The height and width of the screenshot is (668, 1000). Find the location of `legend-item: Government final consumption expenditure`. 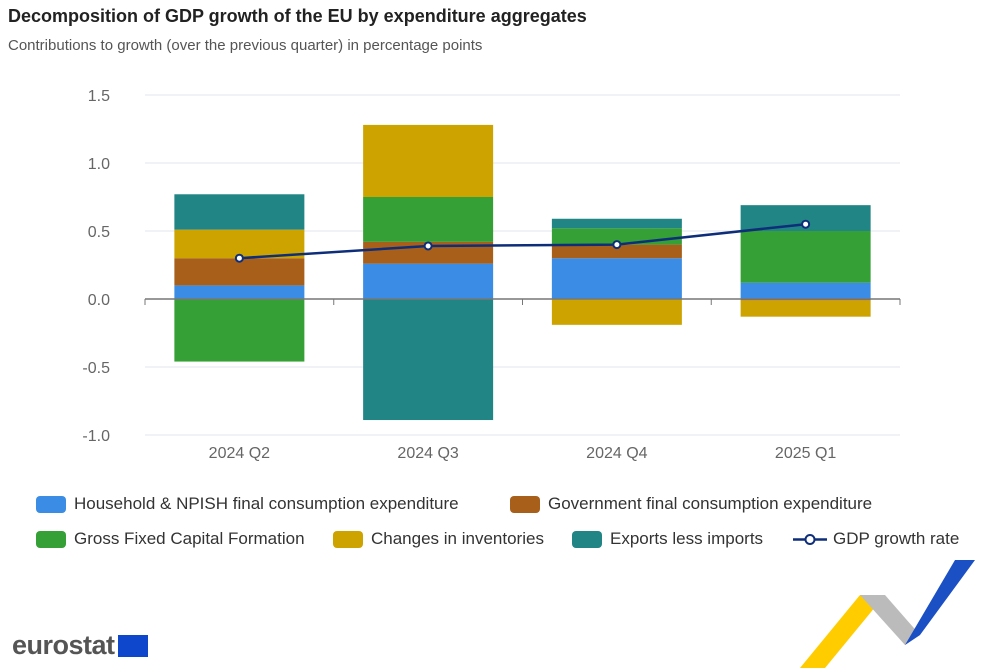

legend-item: Government final consumption expenditure is located at coordinates (691, 504).